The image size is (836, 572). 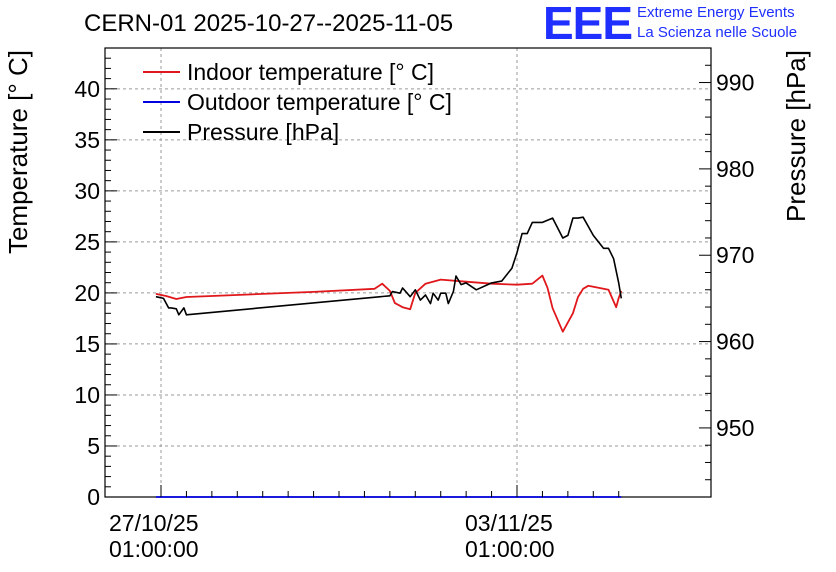 I want to click on legend-label: Outdoor temperature [° C], so click(x=319, y=102).